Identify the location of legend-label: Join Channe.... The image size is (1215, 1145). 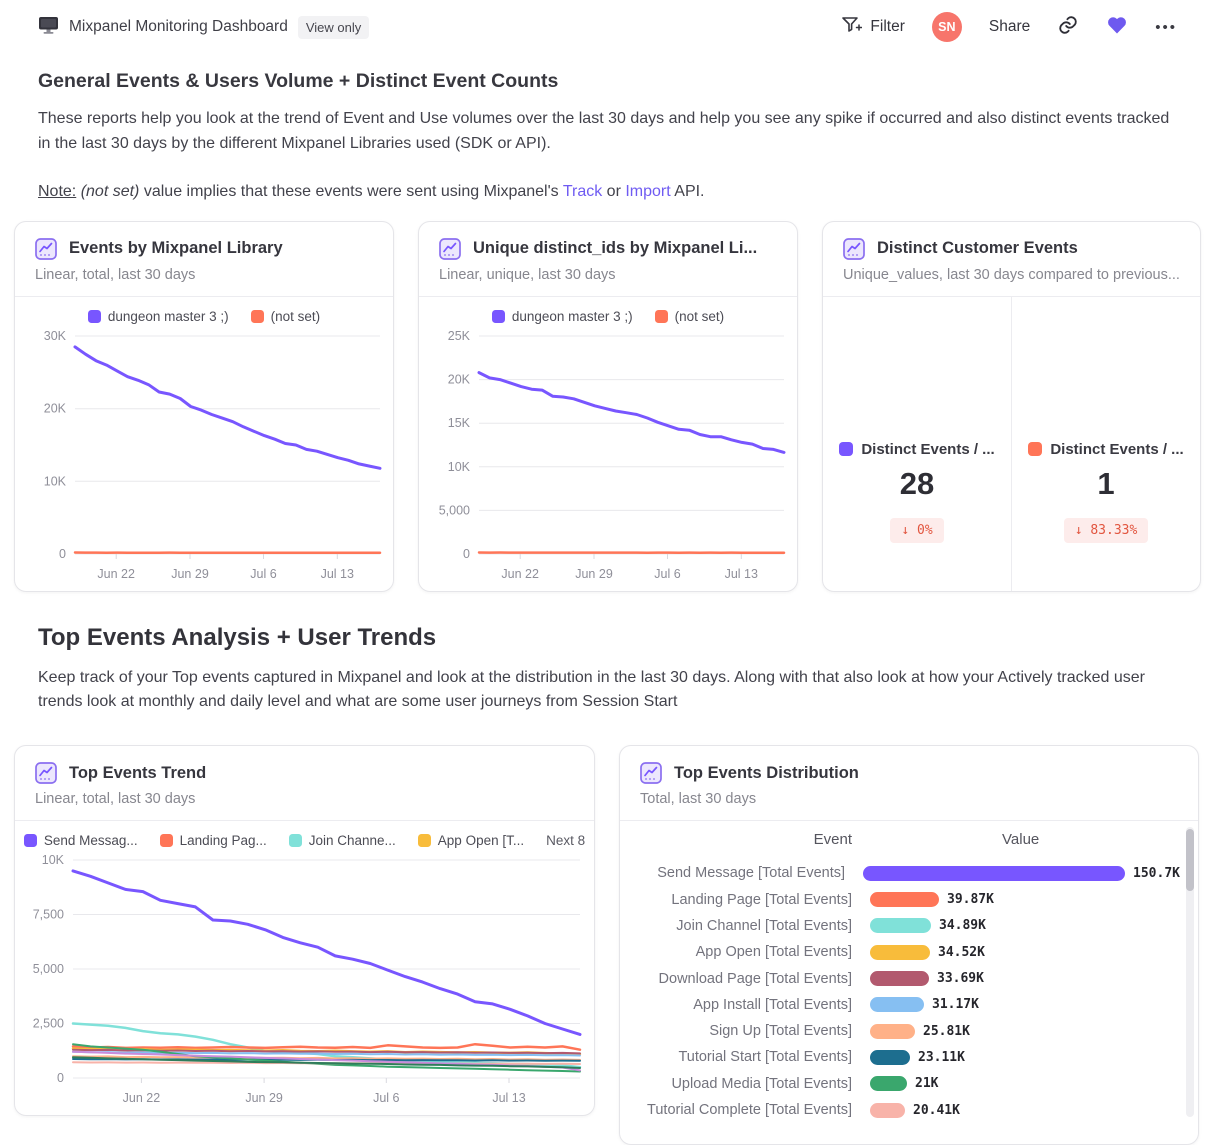
(352, 841).